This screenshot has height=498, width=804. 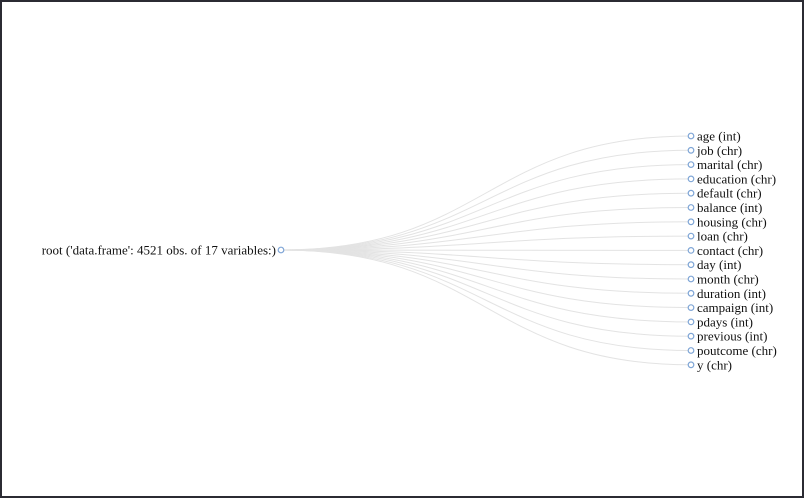 I want to click on child-node-label: month (chr), so click(x=728, y=279).